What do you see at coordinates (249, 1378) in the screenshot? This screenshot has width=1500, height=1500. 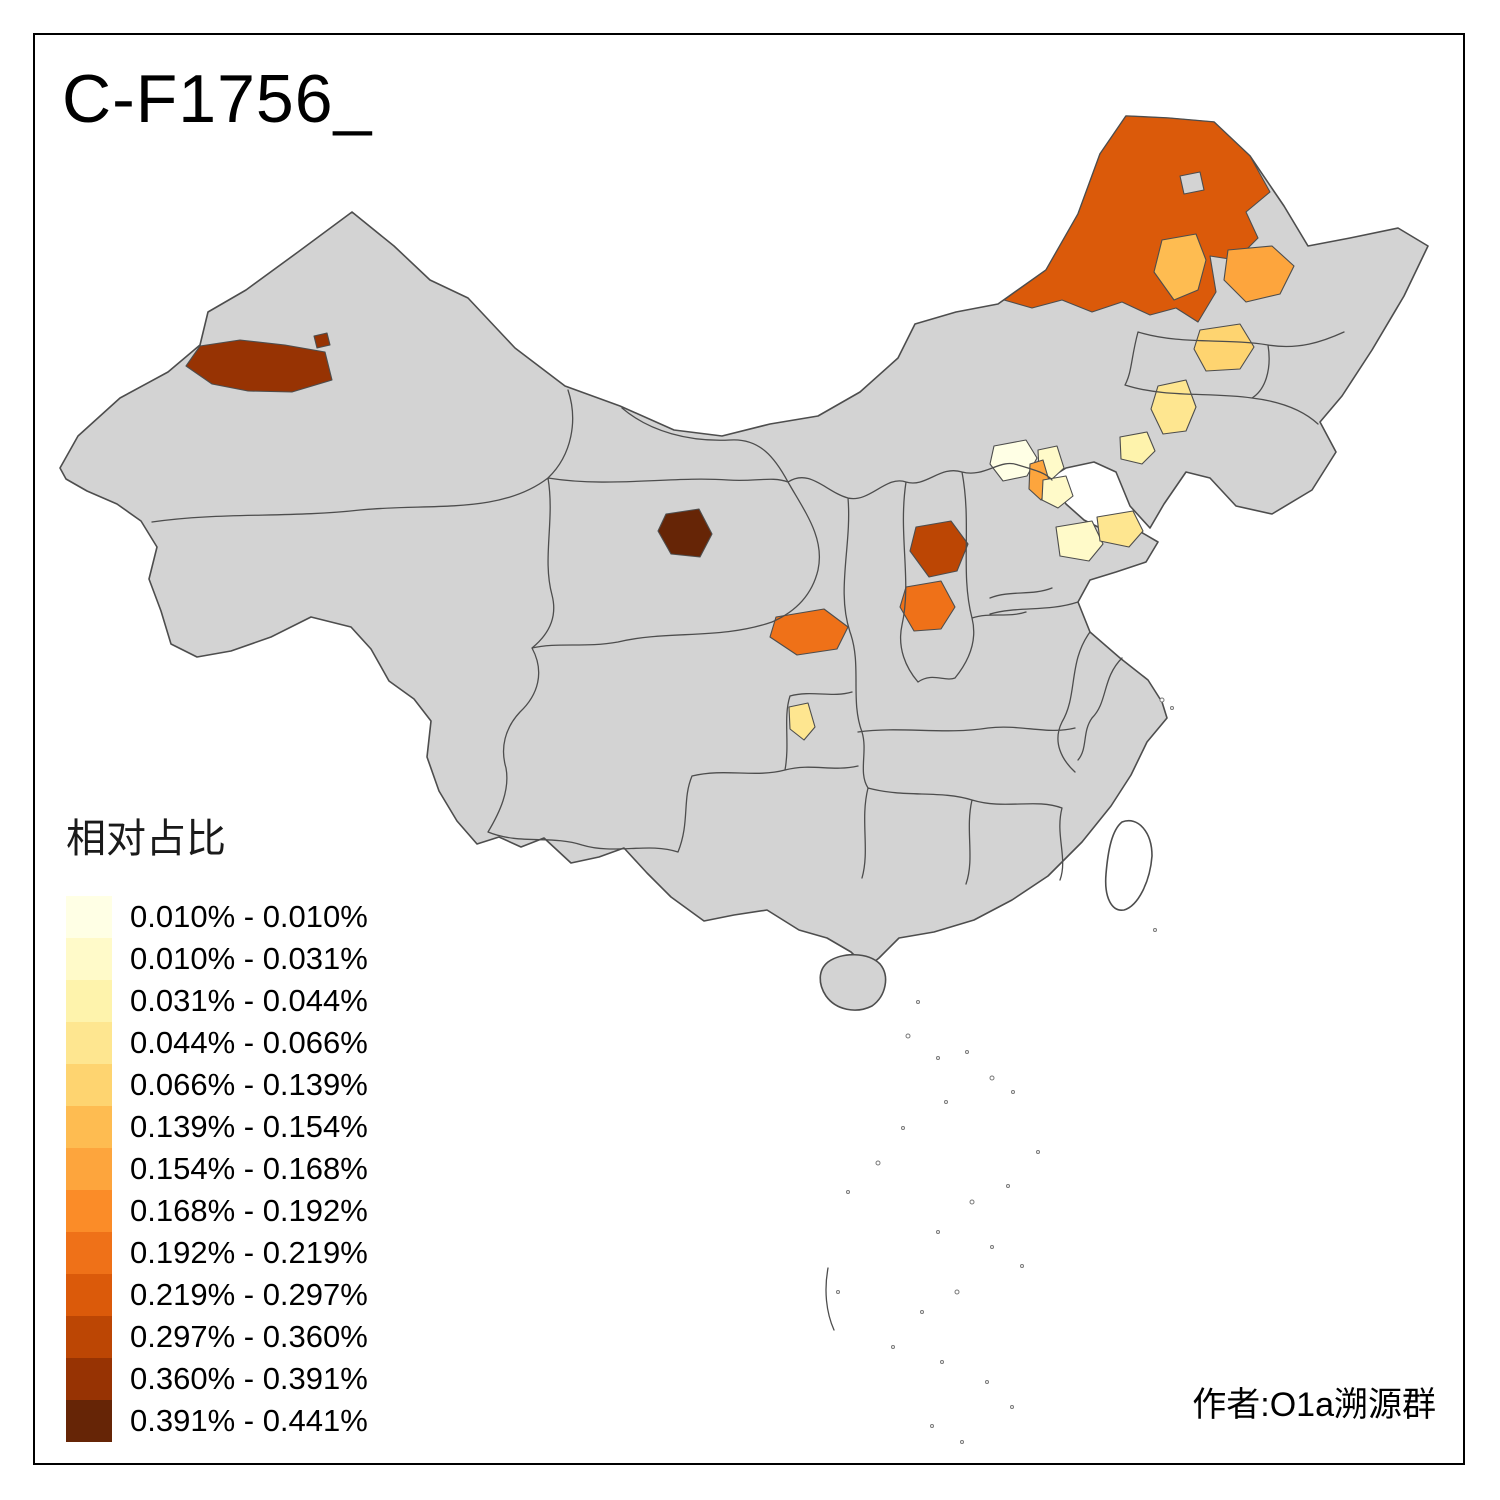 I see `legend-label: 0.360% - 0.391%` at bounding box center [249, 1378].